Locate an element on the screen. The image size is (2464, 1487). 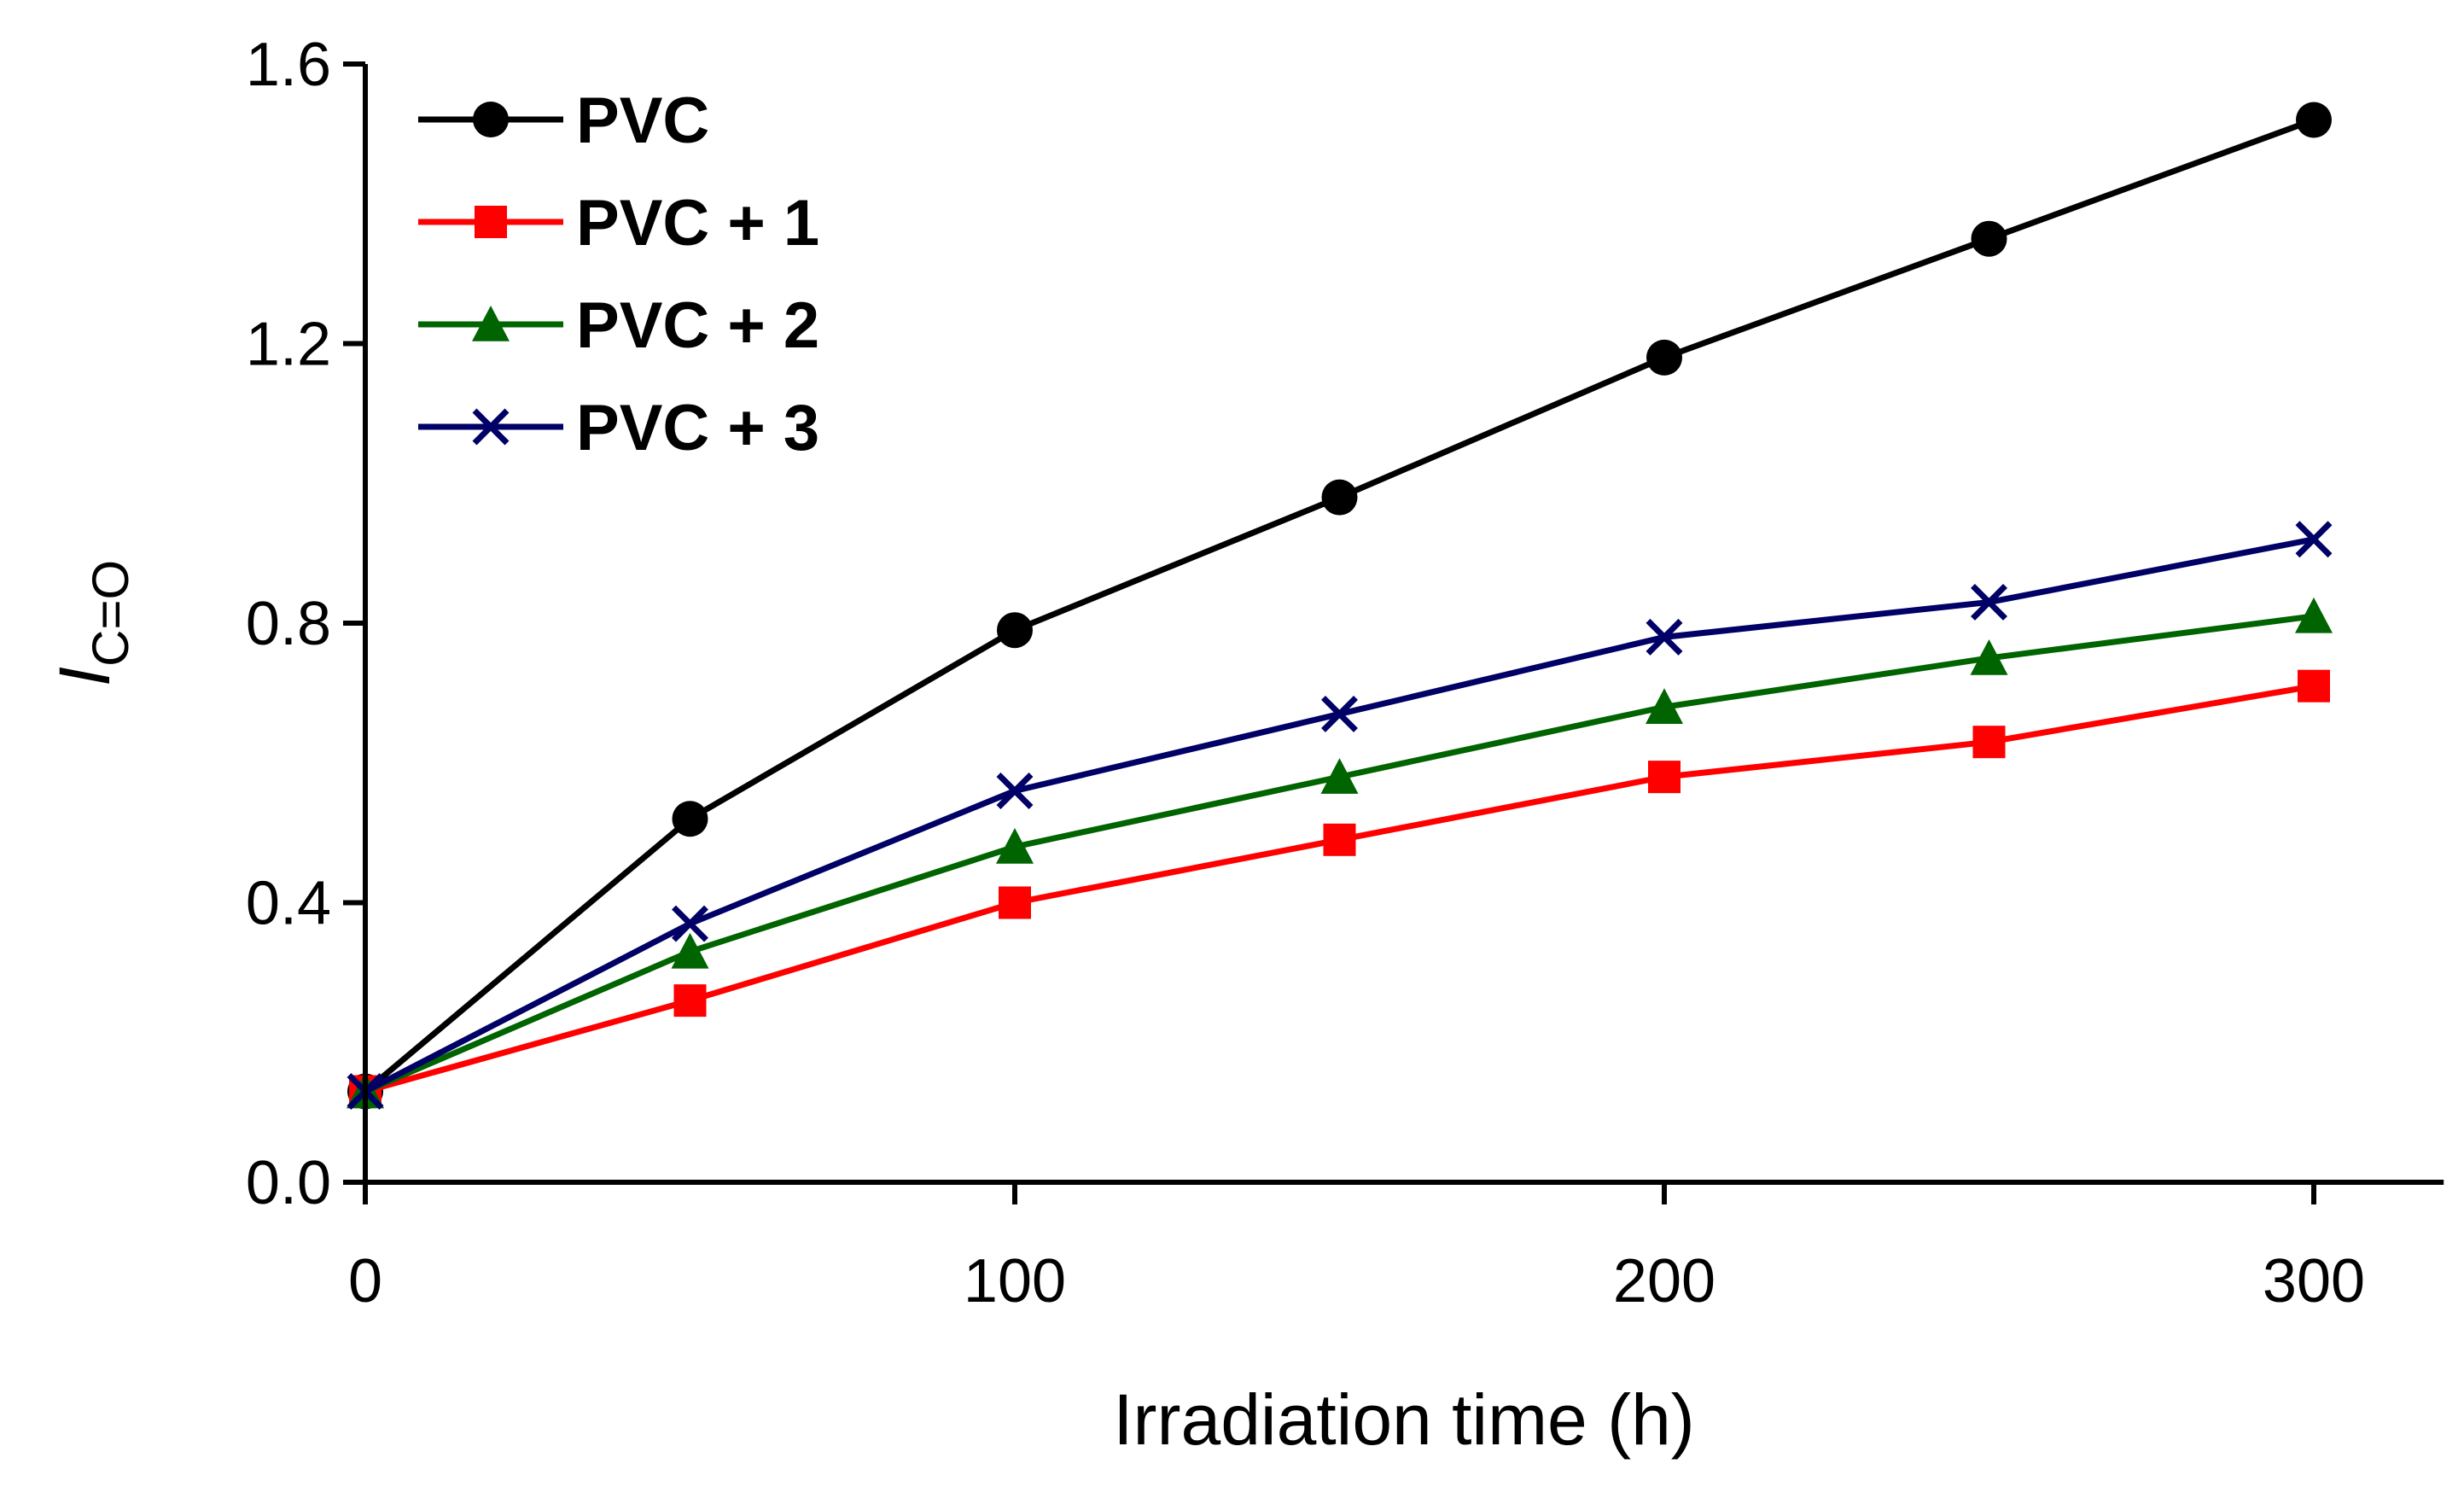
y-tick-label: 0.0 is located at coordinates (288, 1183).